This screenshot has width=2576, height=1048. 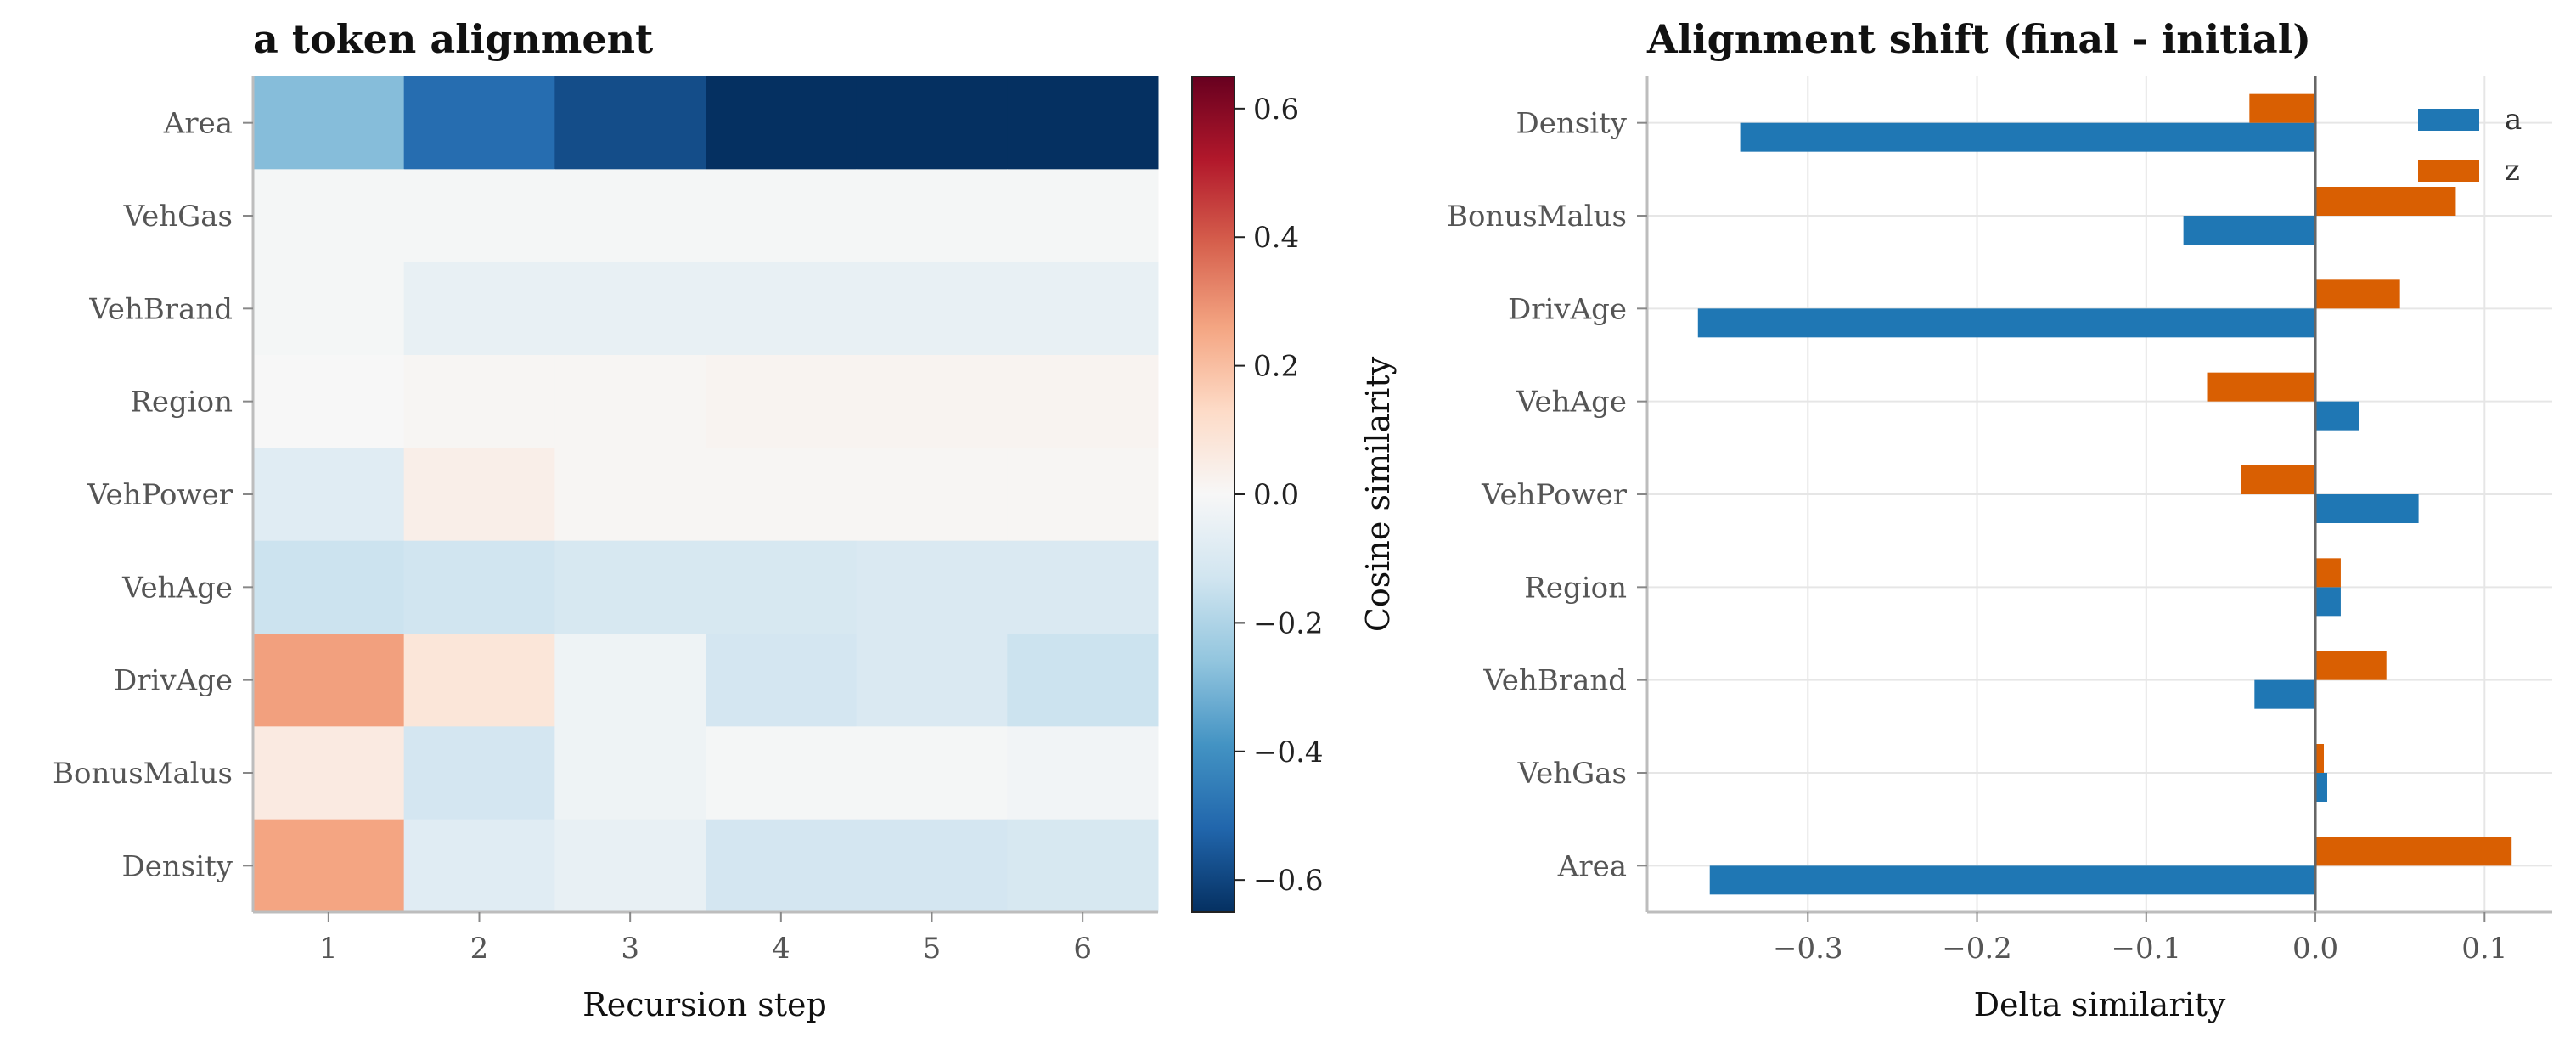 I want to click on bar-x-tick-label: −0.3, so click(x=1808, y=949).